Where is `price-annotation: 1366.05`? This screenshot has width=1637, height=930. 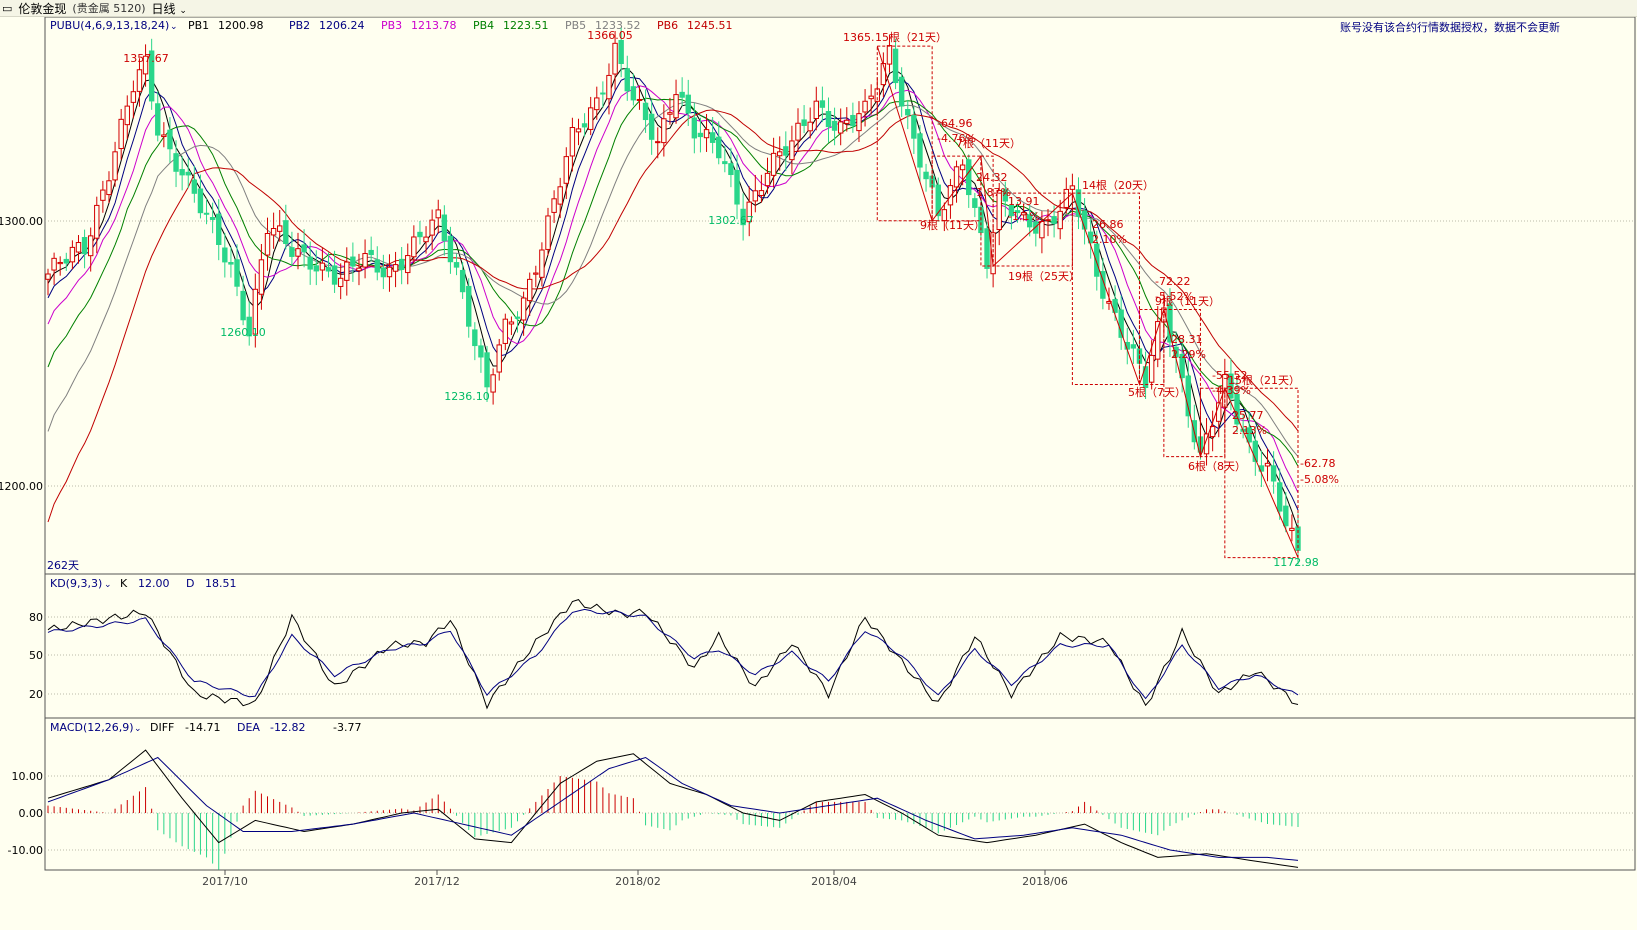 price-annotation: 1366.05 is located at coordinates (610, 35).